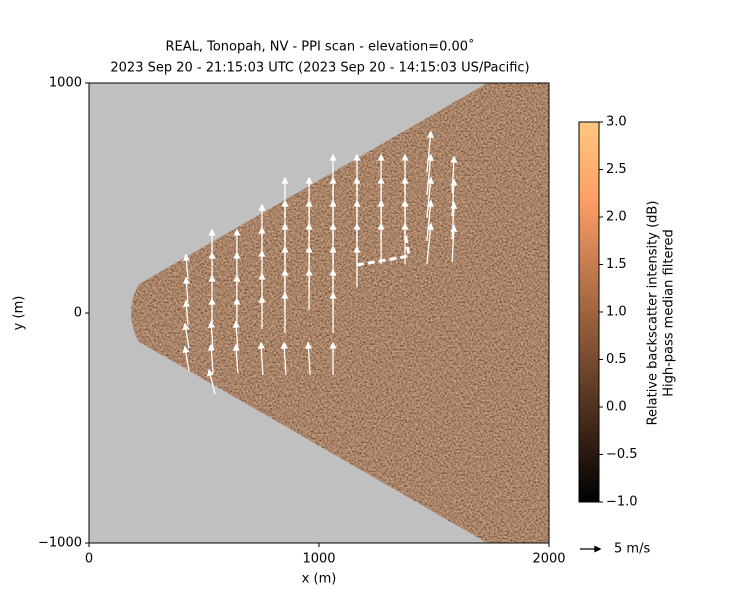 The height and width of the screenshot is (591, 743). Describe the element at coordinates (318, 559) in the screenshot. I see `x-tick-label: 1000` at that location.